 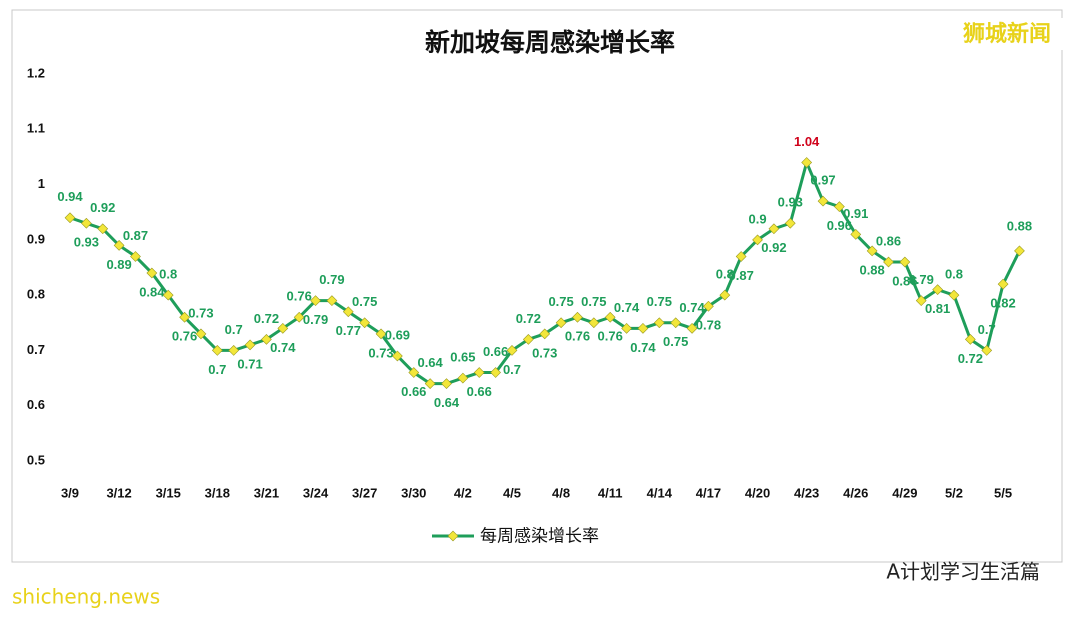 What do you see at coordinates (904, 492) in the screenshot?
I see `x-tick-label: 4/29` at bounding box center [904, 492].